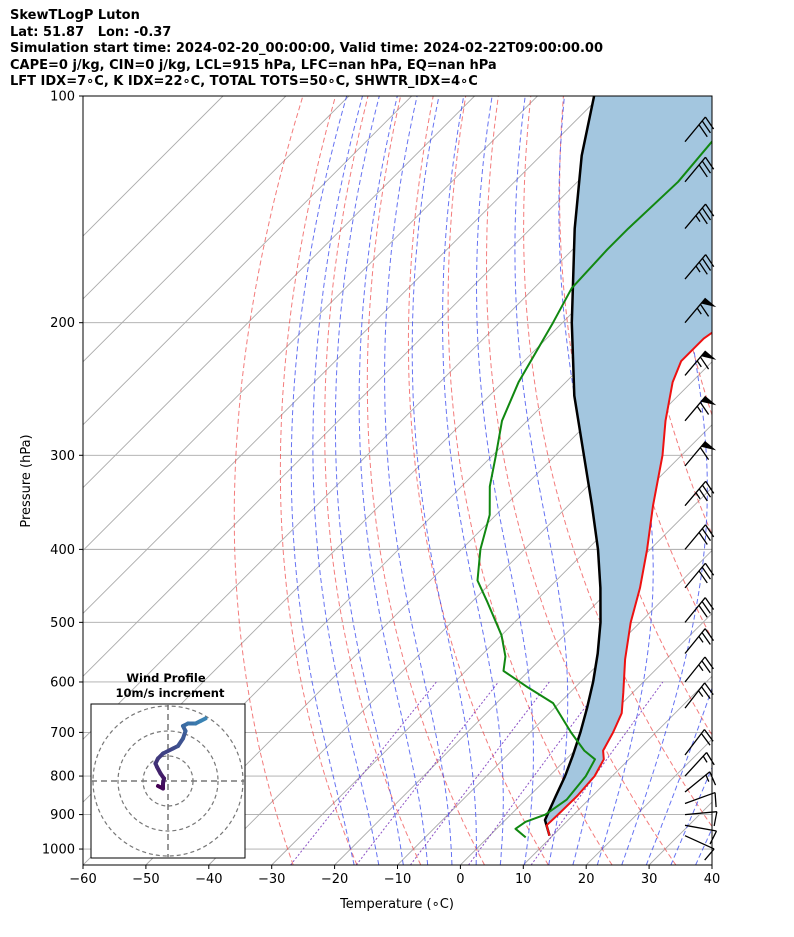 Image resolution: width=794 pixels, height=937 pixels. Describe the element at coordinates (712, 879) in the screenshot. I see `x-tick-label: 40` at that location.